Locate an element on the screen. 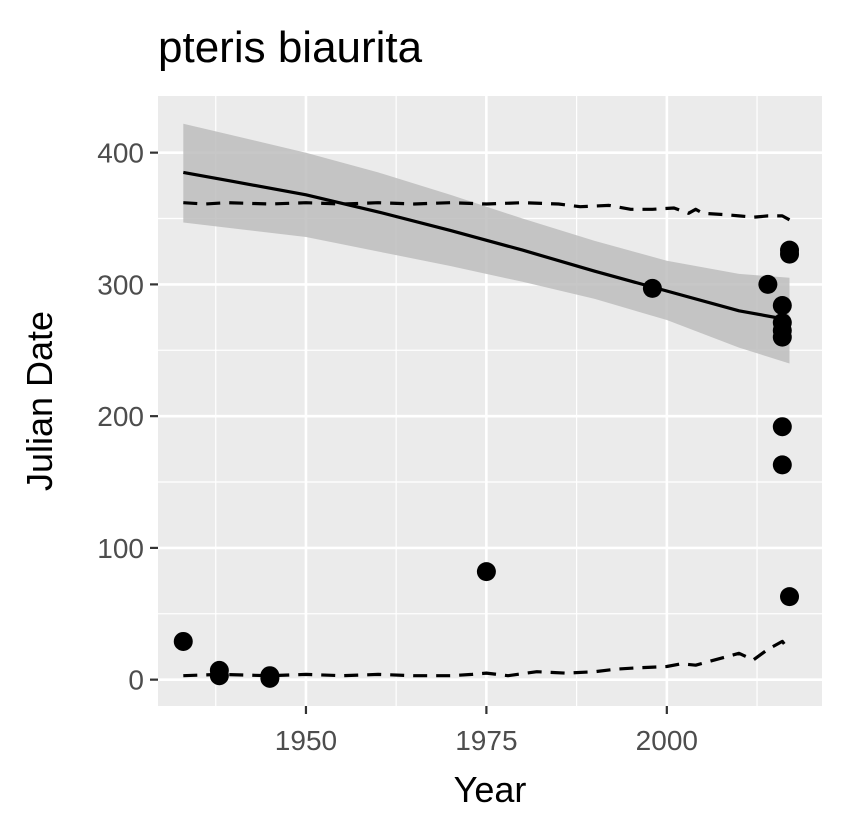 The image size is (846, 835). x-tick-label: 2000 is located at coordinates (667, 740).